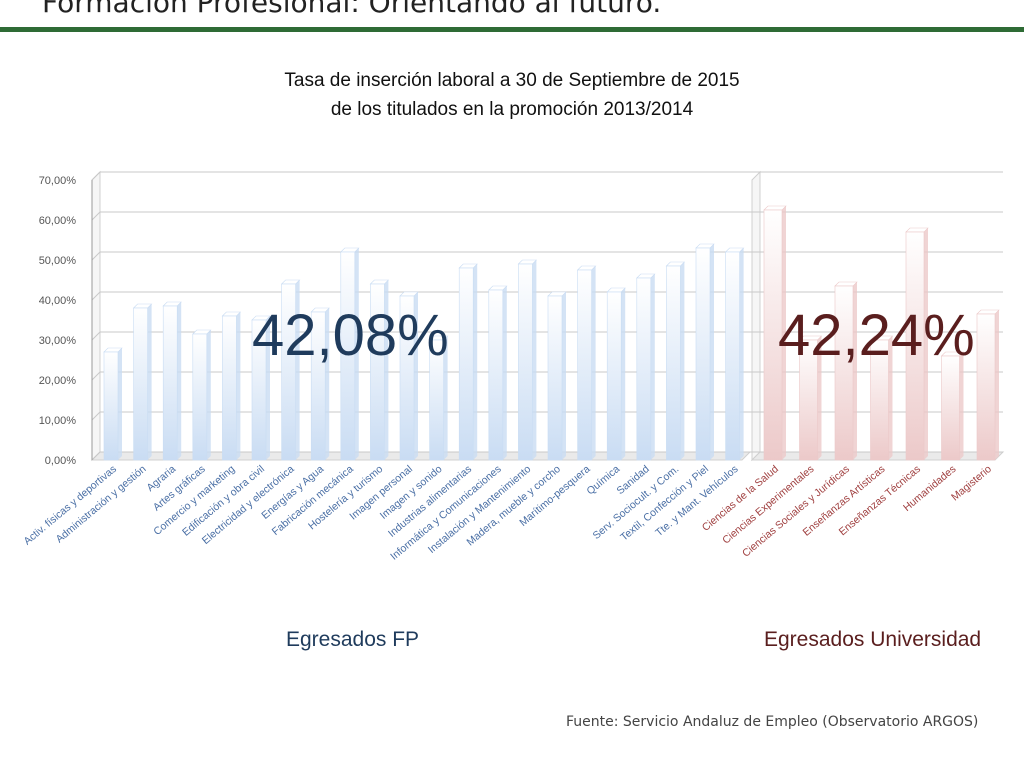 This screenshot has width=1024, height=768. I want to click on fp-average-label: 42,08%, so click(350, 335).